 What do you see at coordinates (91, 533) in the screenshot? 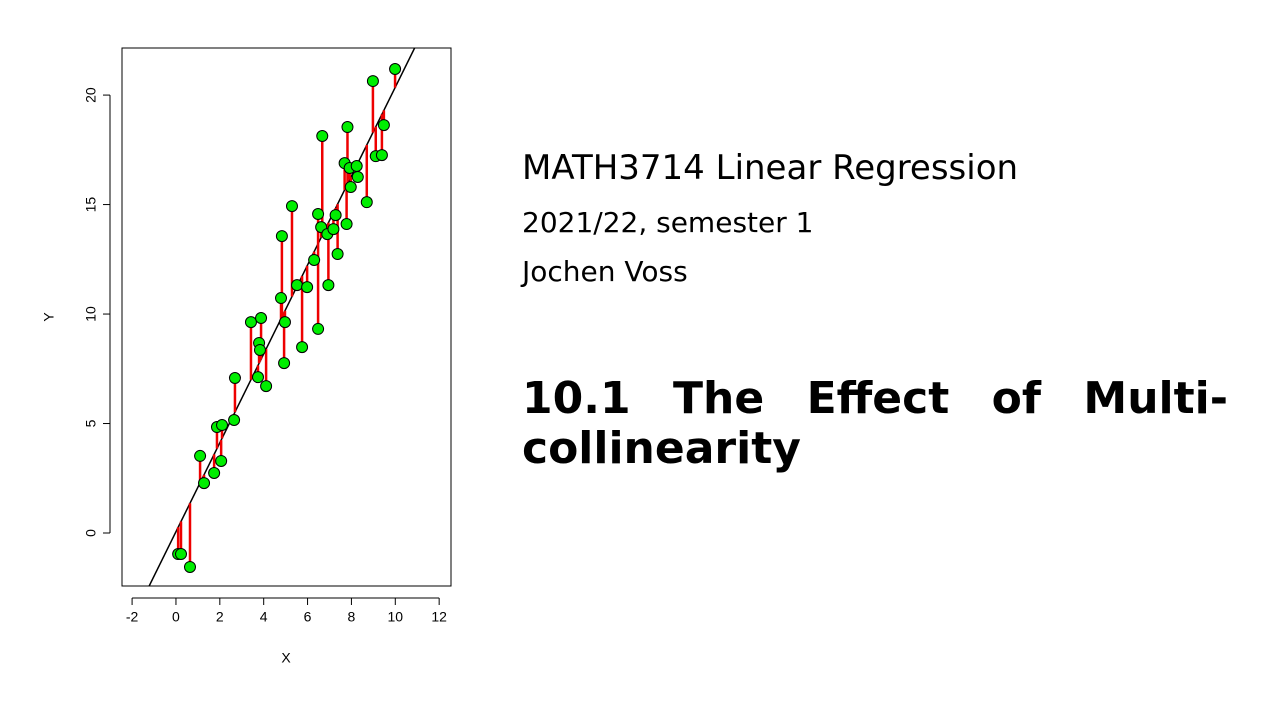
I see `y-tick-label: 0` at bounding box center [91, 533].